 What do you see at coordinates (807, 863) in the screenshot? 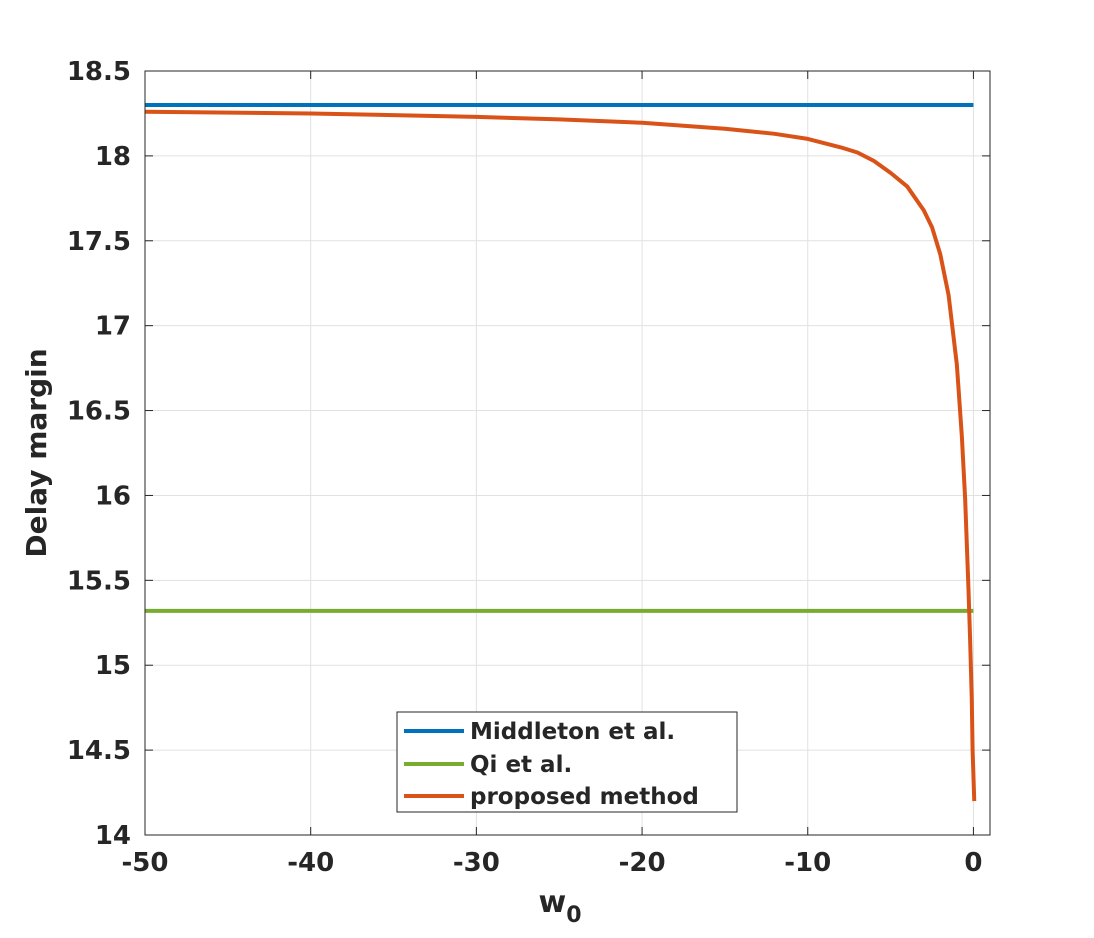
I see `x-tick-label: -10` at bounding box center [807, 863].